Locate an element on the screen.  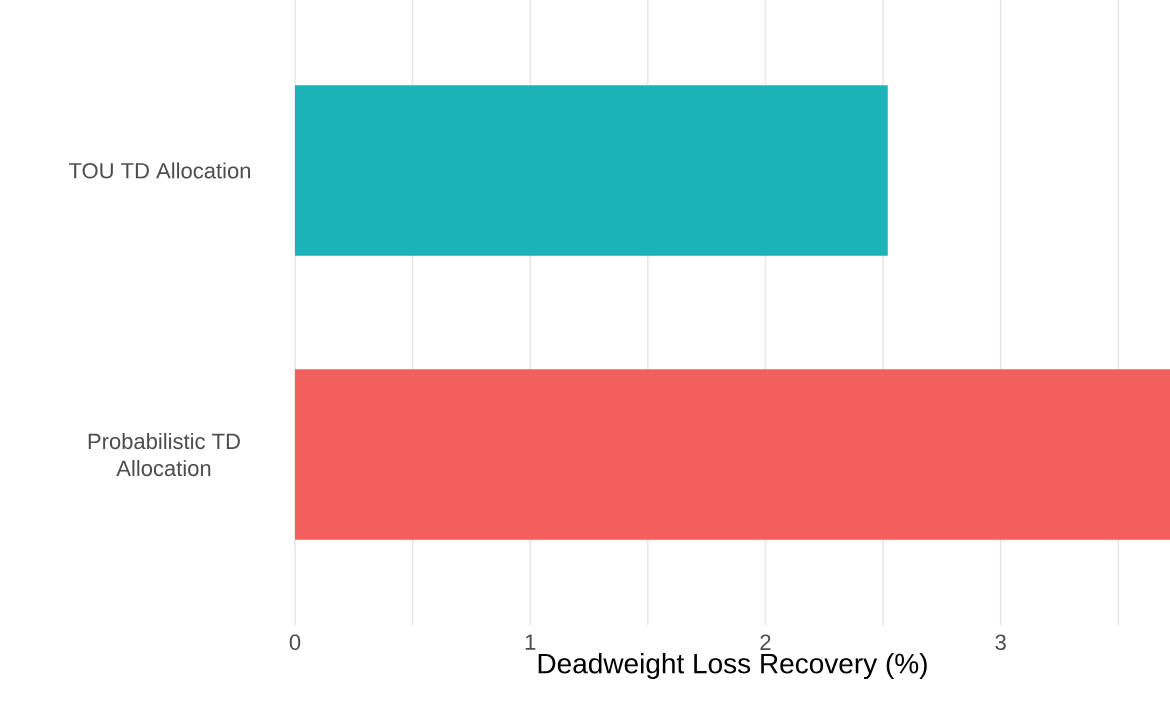
y-tick-label: TOU TD Allocation is located at coordinates (160, 170).